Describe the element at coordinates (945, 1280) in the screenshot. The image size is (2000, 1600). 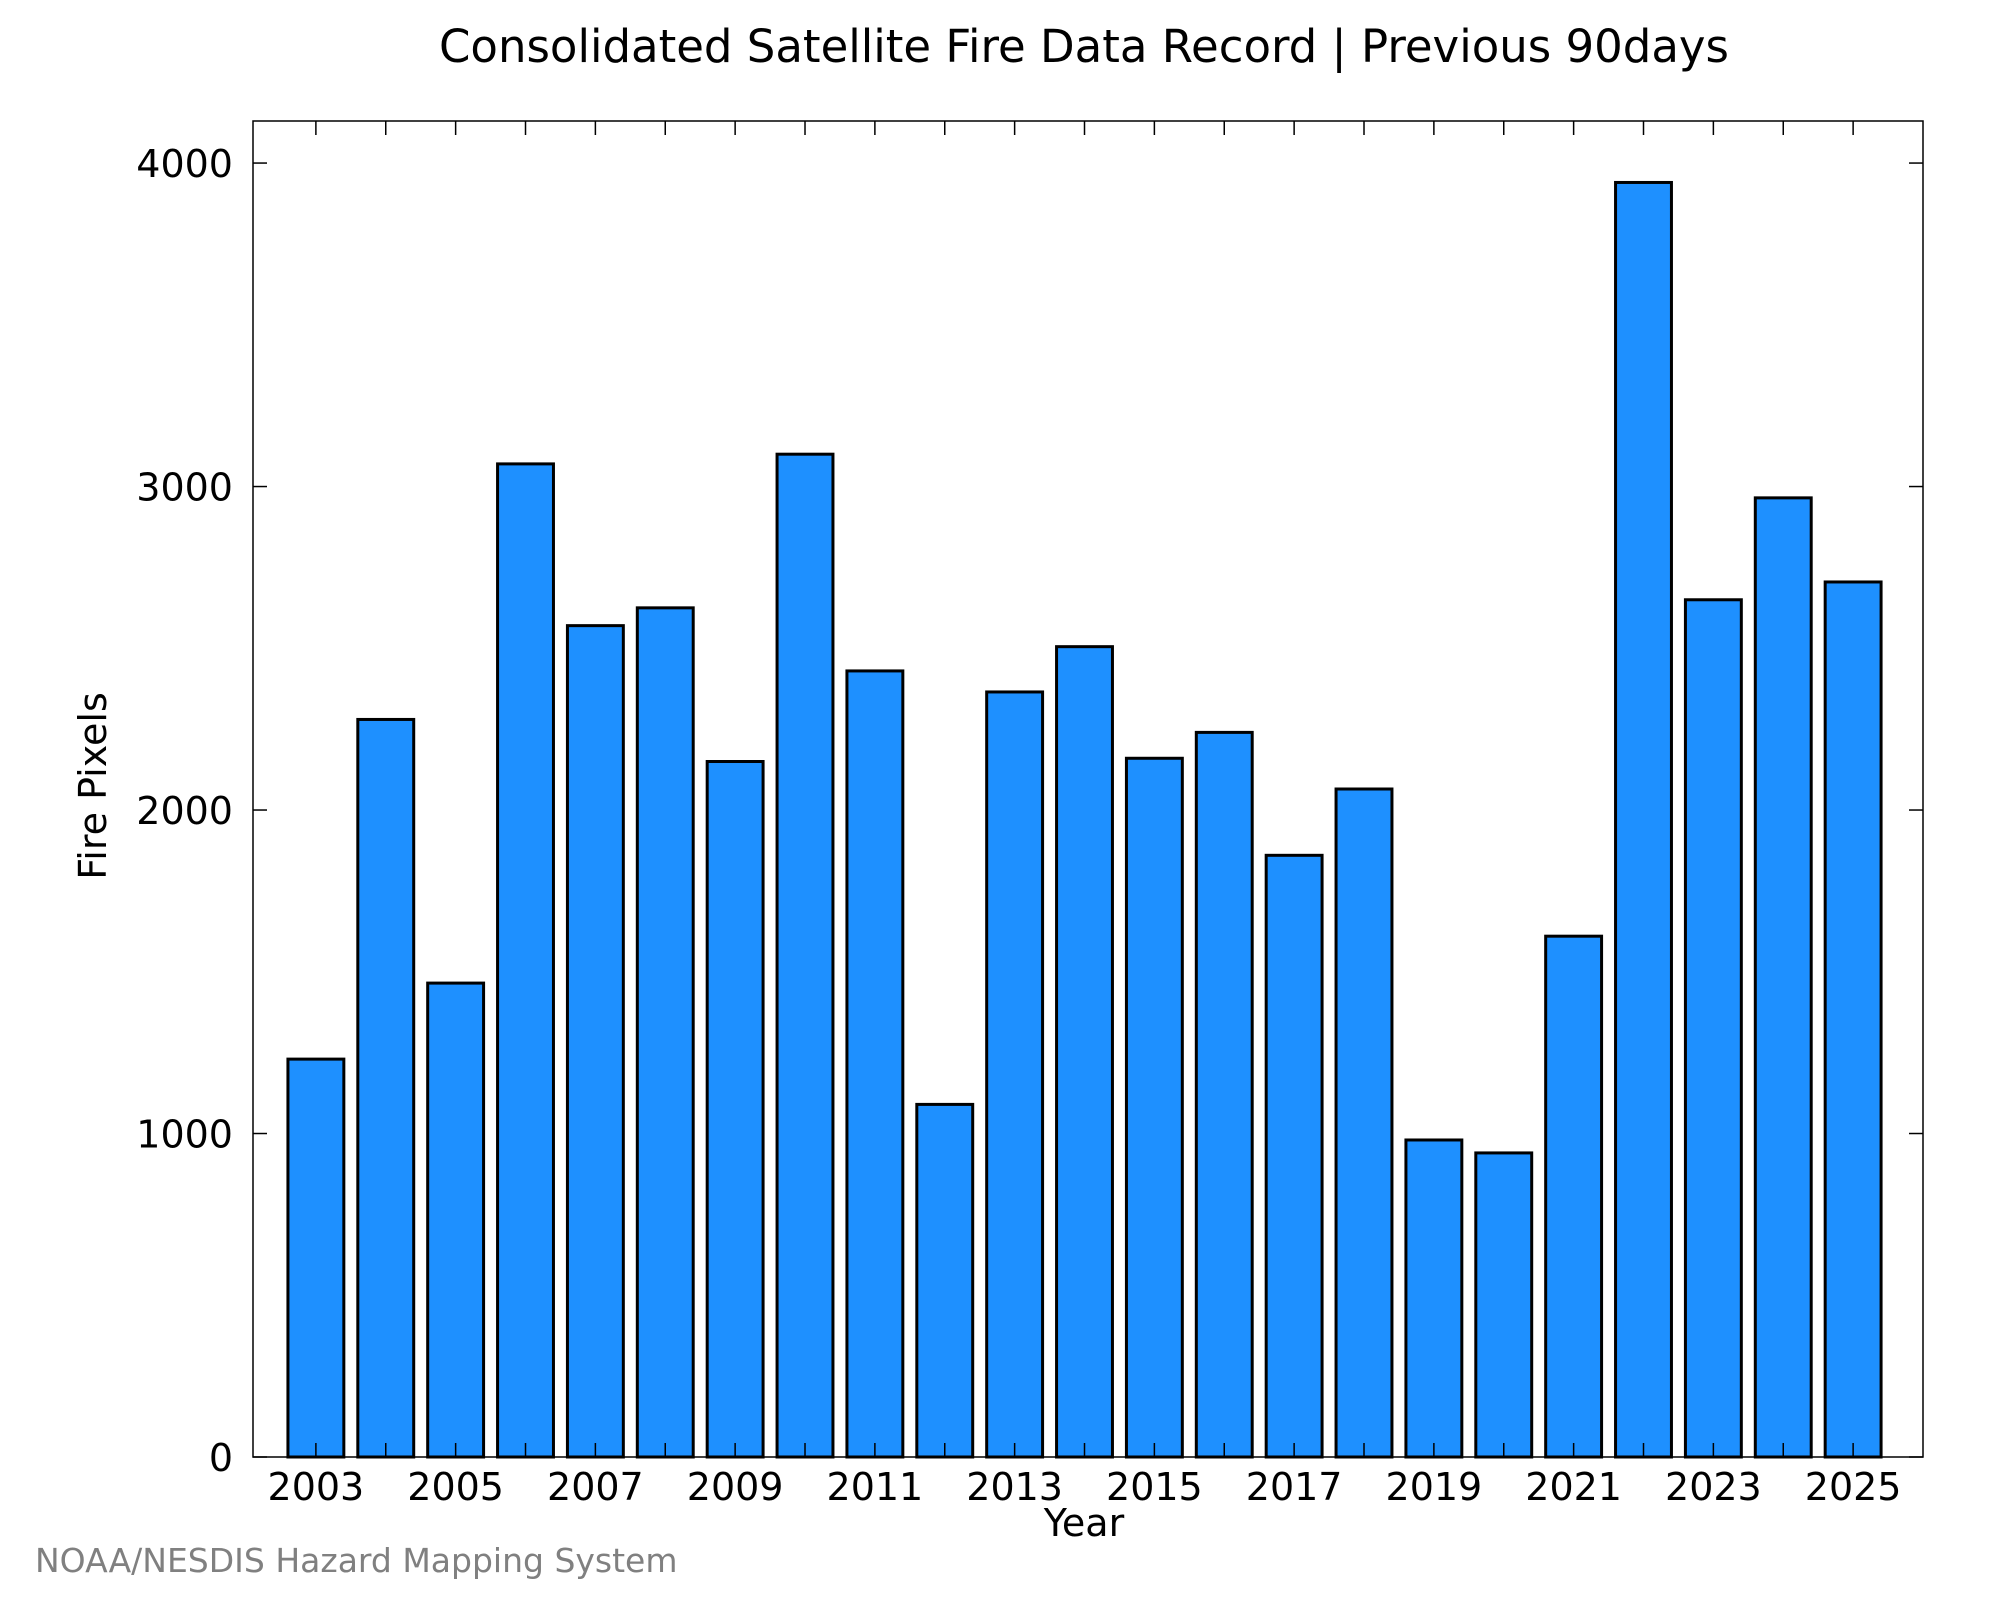
I see `bar-2012` at that location.